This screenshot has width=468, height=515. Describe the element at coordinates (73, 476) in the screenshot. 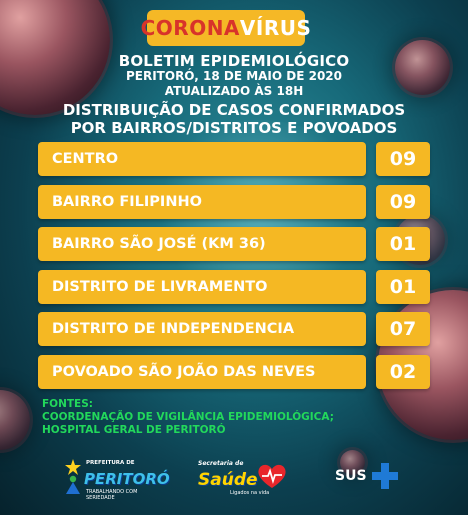

I see `person-star-icon` at that location.